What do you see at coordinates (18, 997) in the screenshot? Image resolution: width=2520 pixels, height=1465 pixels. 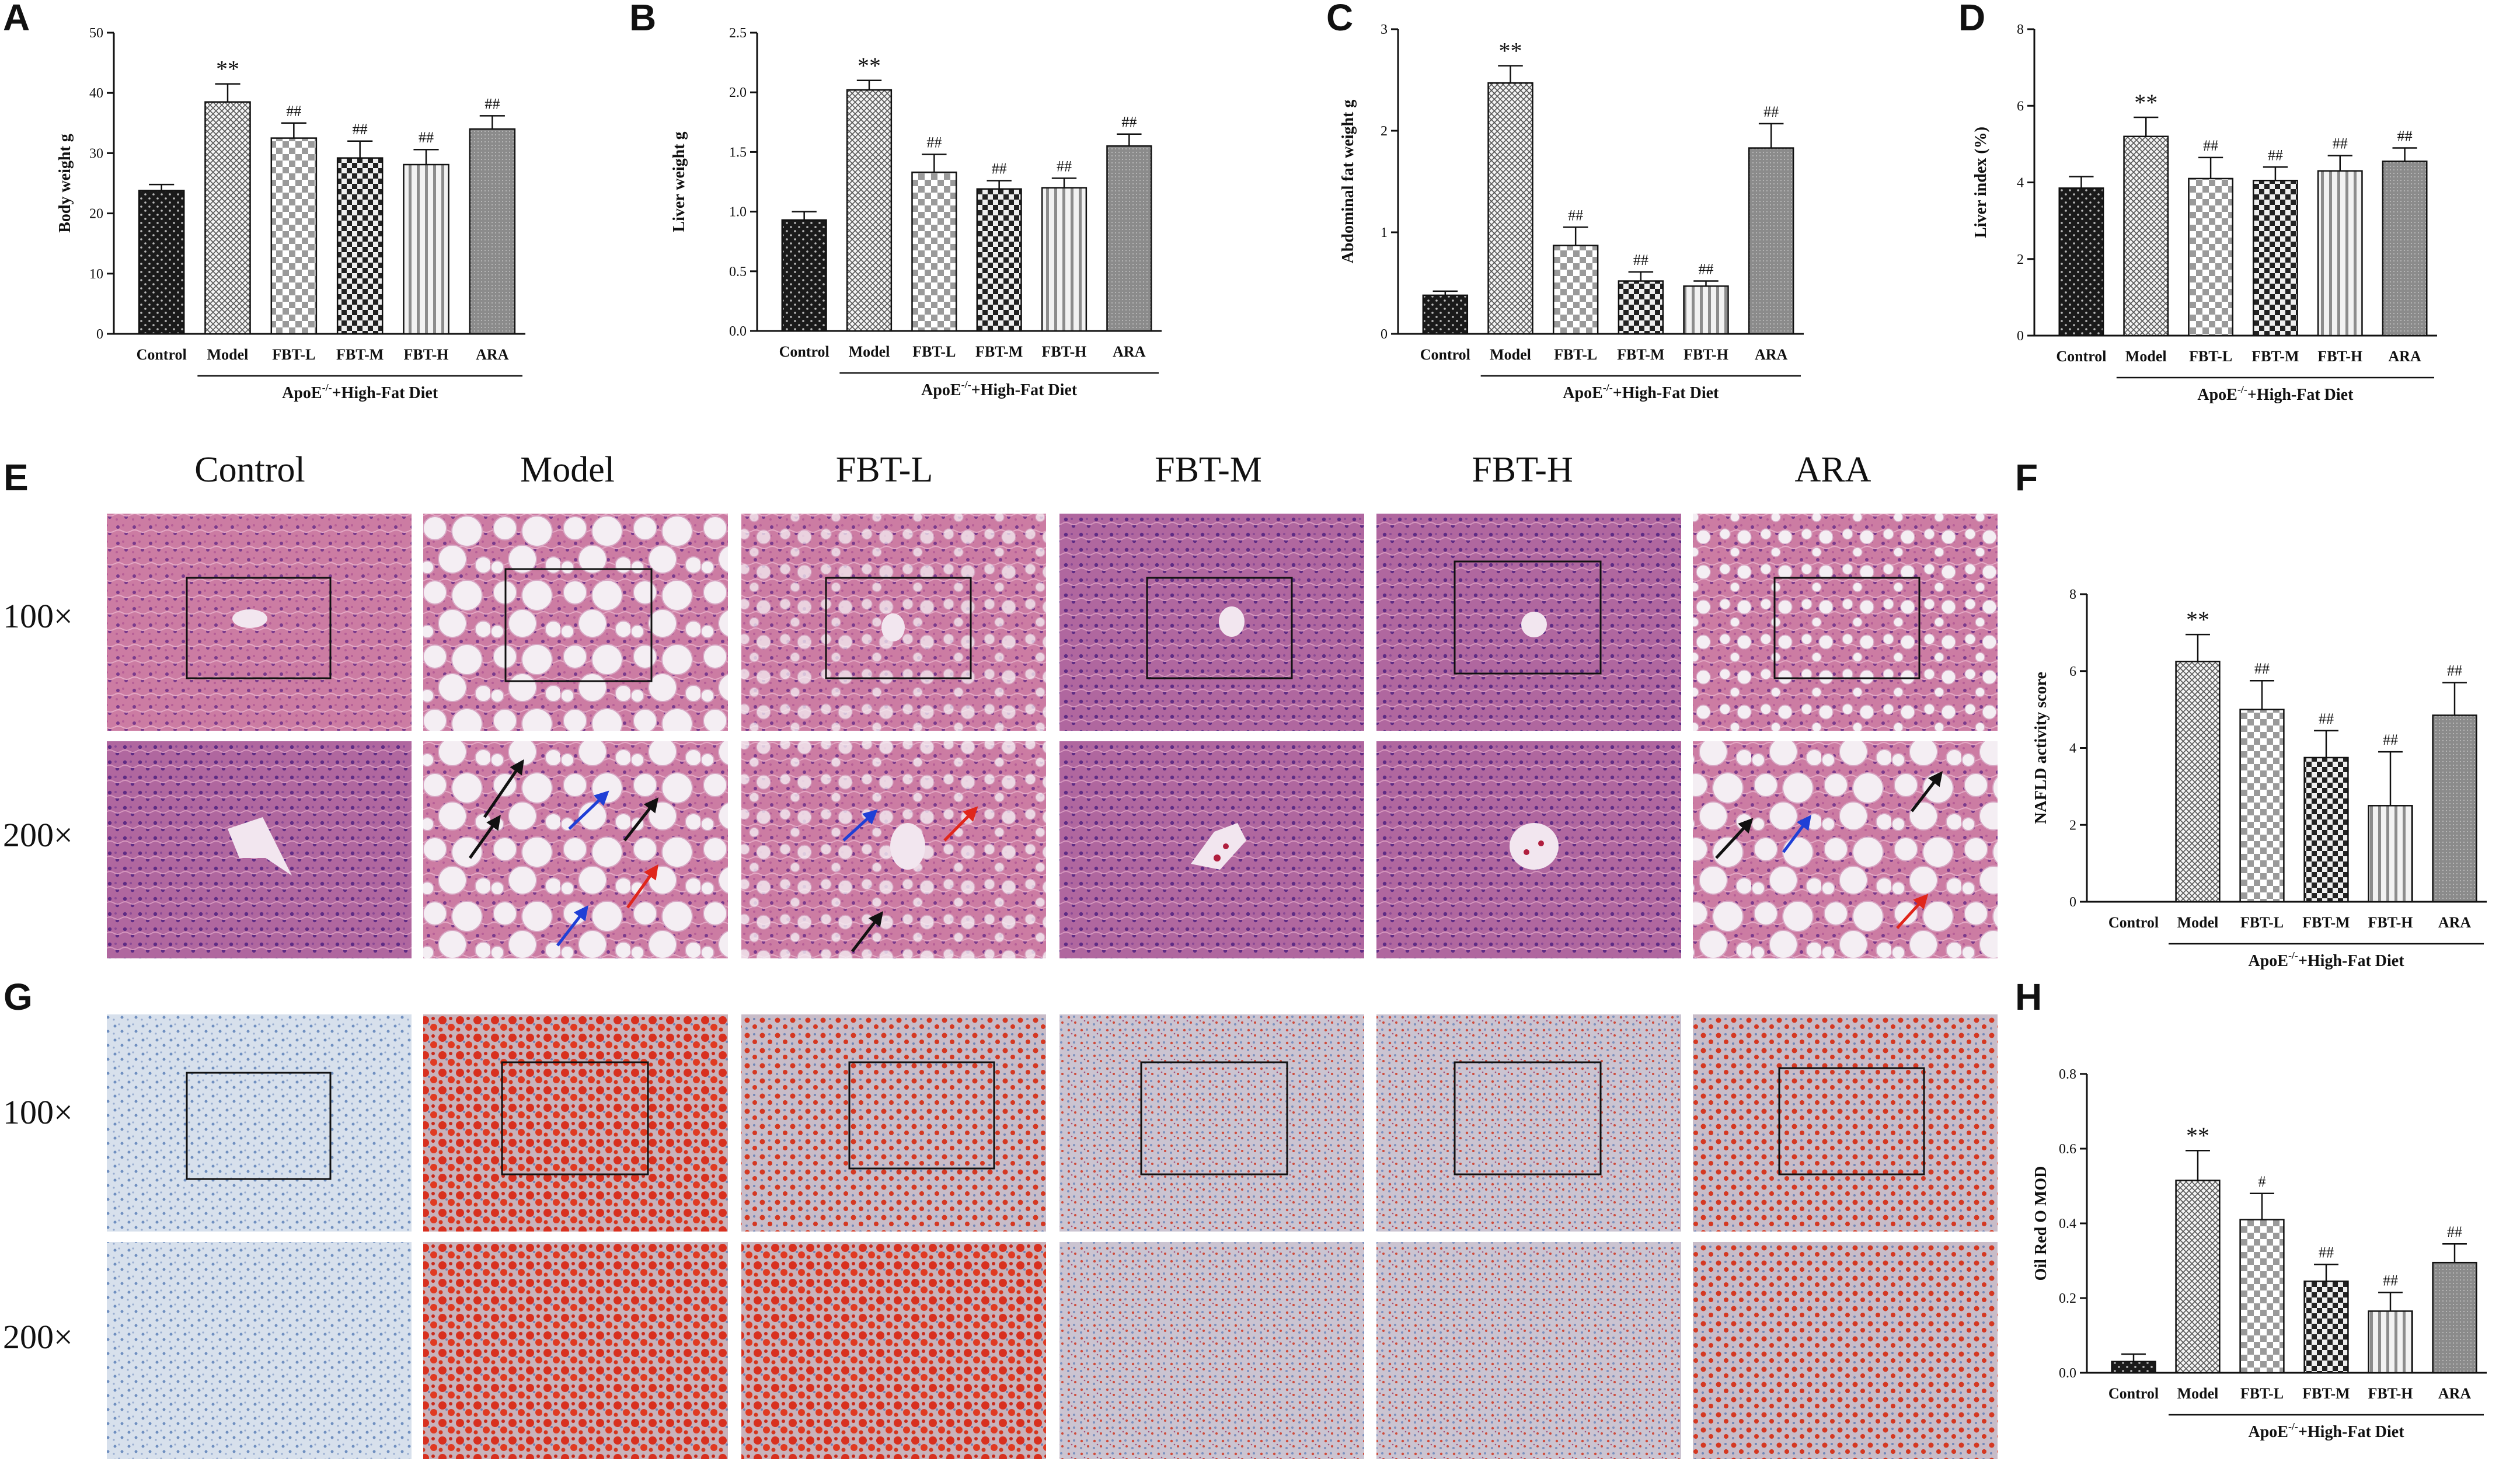 I see `panel-letter-g: G` at bounding box center [18, 997].